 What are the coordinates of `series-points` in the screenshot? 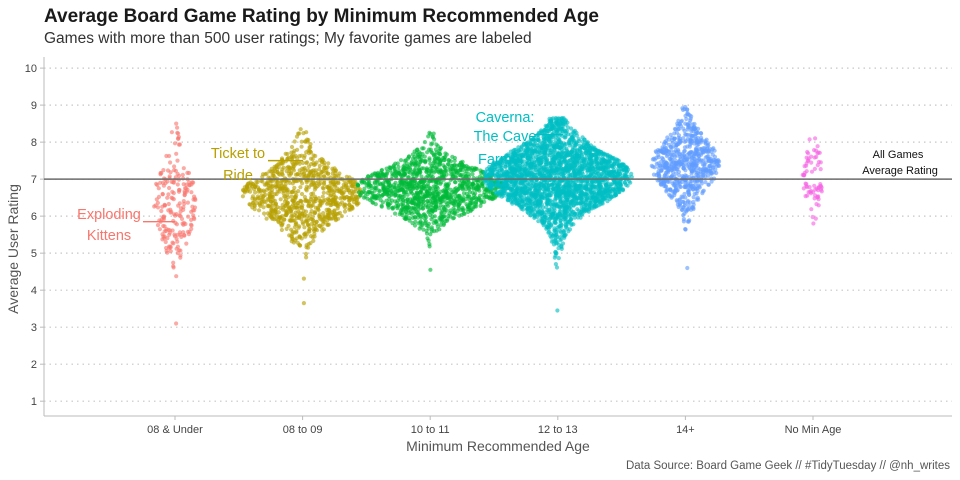 It's located at (175, 223).